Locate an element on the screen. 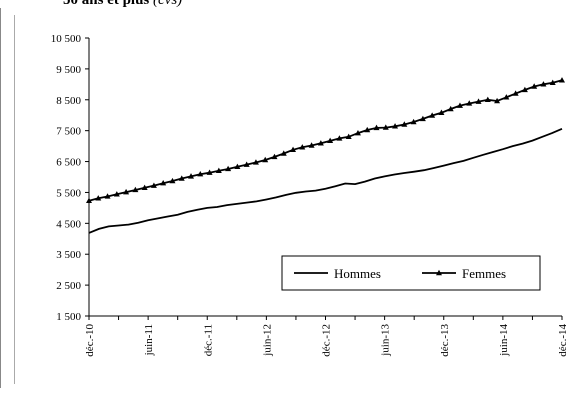 The height and width of the screenshot is (396, 568). y-tick-label: 1 500 is located at coordinates (68, 317).